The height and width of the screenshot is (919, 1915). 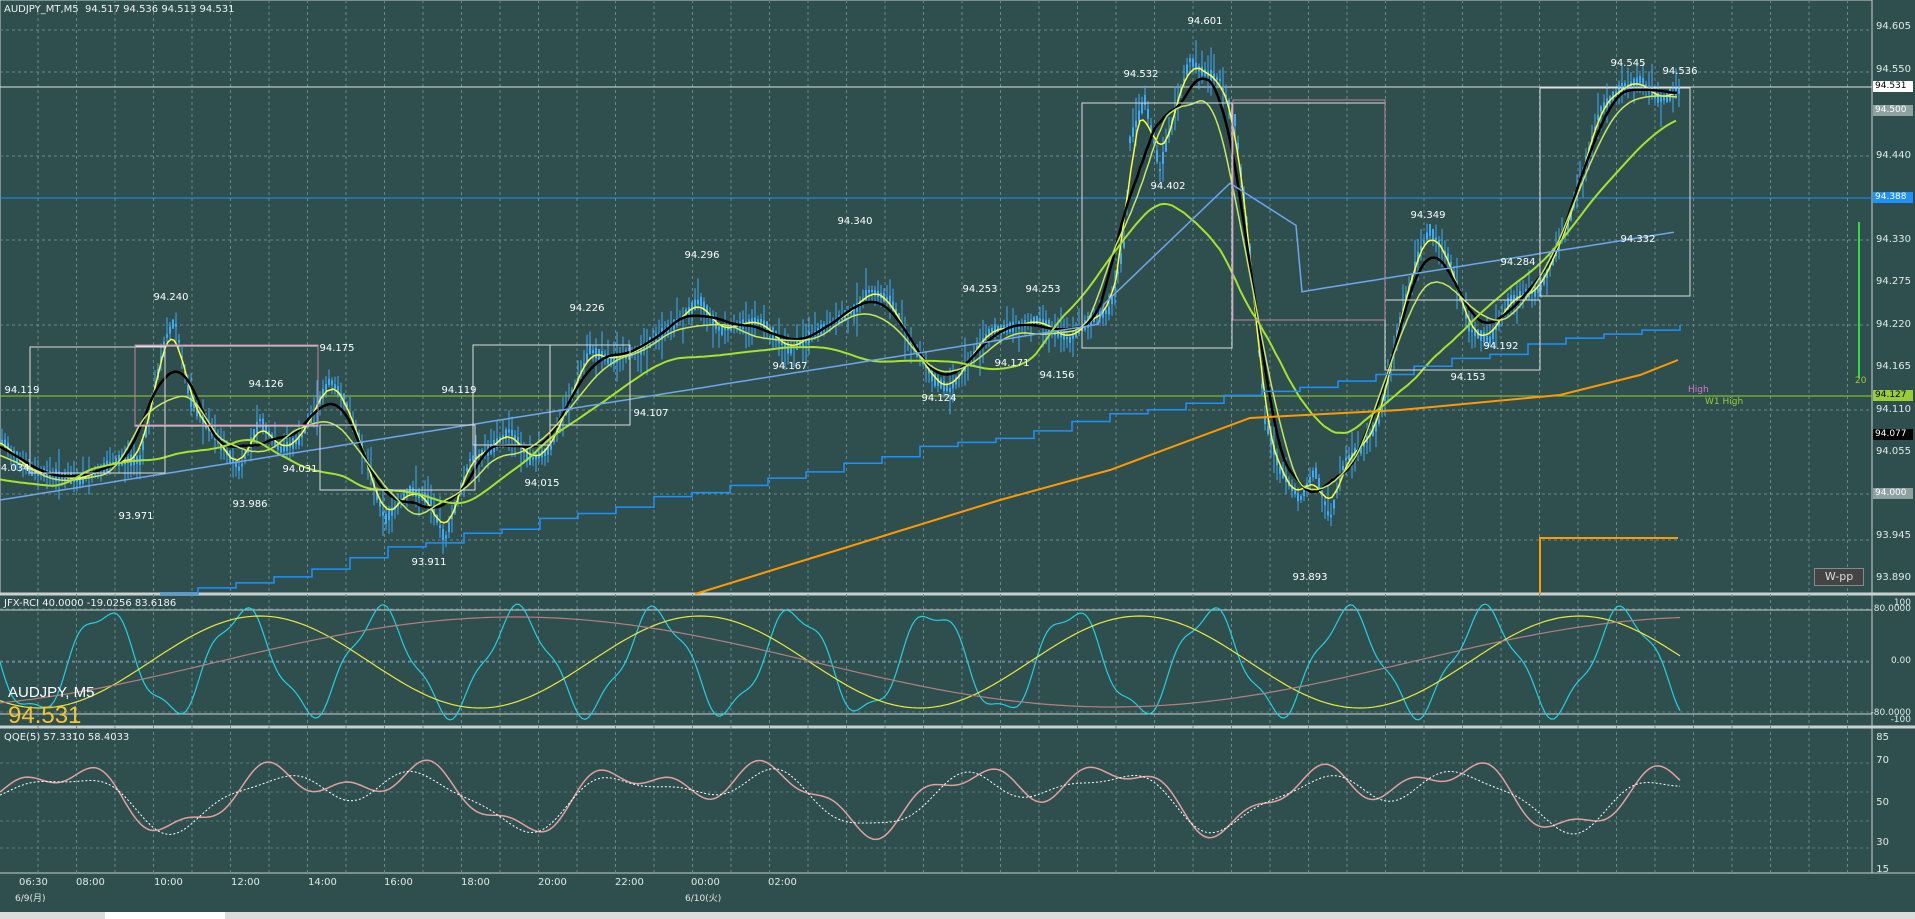 I want to click on date-label: 6/10(火), so click(x=703, y=899).